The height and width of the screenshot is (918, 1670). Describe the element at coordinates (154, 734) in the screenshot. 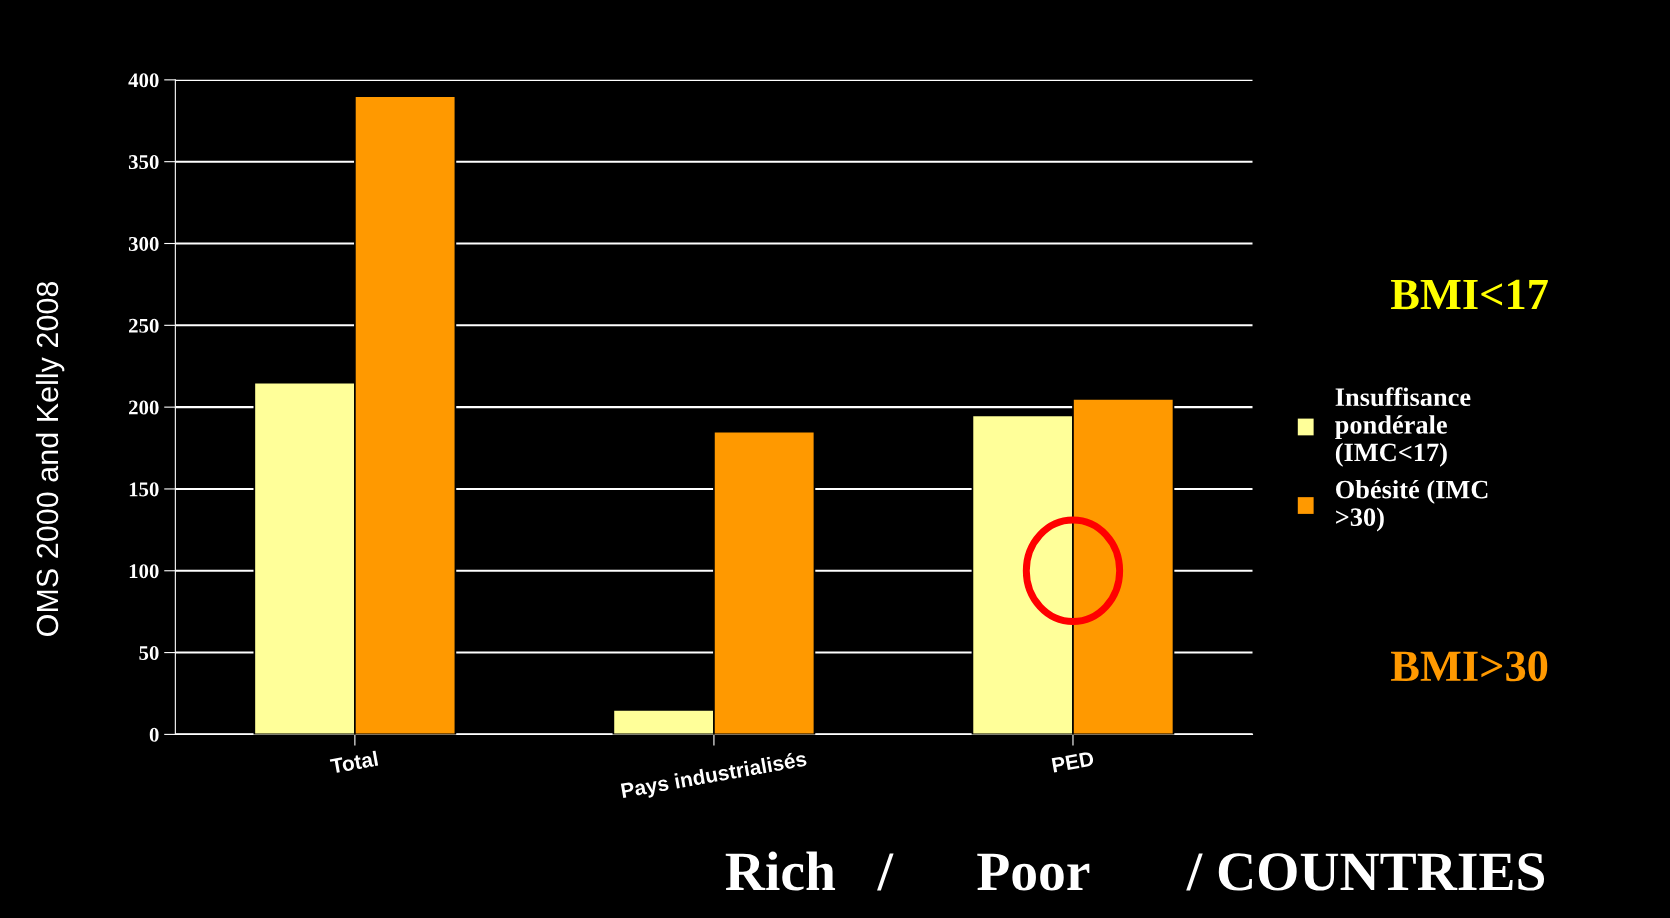

I see `y-tick-label: 0` at that location.